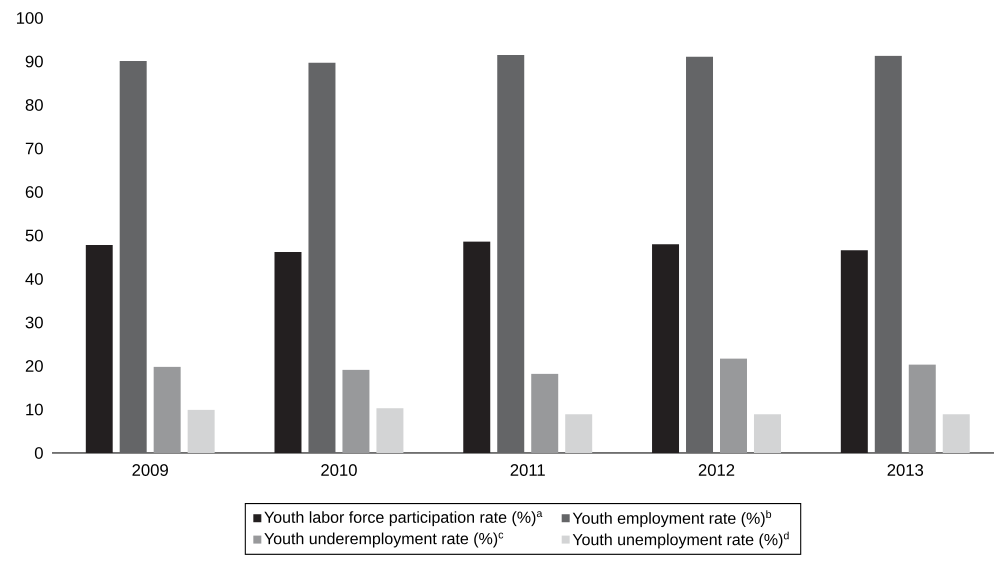 Image resolution: width=994 pixels, height=570 pixels. What do you see at coordinates (34, 322) in the screenshot?
I see `y-tick-label: 30` at bounding box center [34, 322].